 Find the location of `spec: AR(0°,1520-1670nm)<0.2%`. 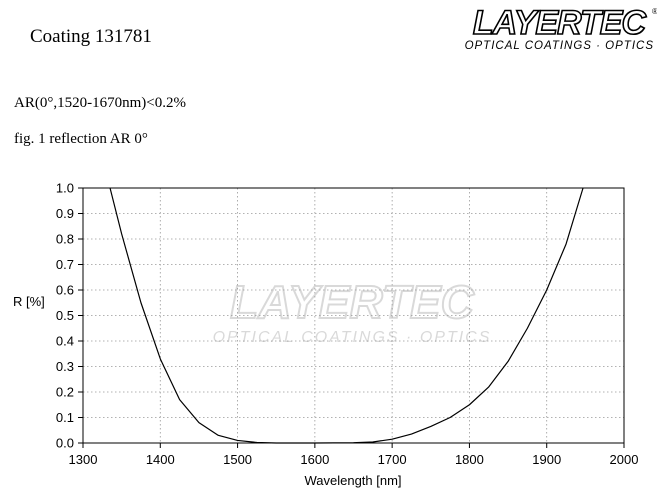

spec: AR(0°,1520-1670nm)<0.2% is located at coordinates (100, 103).